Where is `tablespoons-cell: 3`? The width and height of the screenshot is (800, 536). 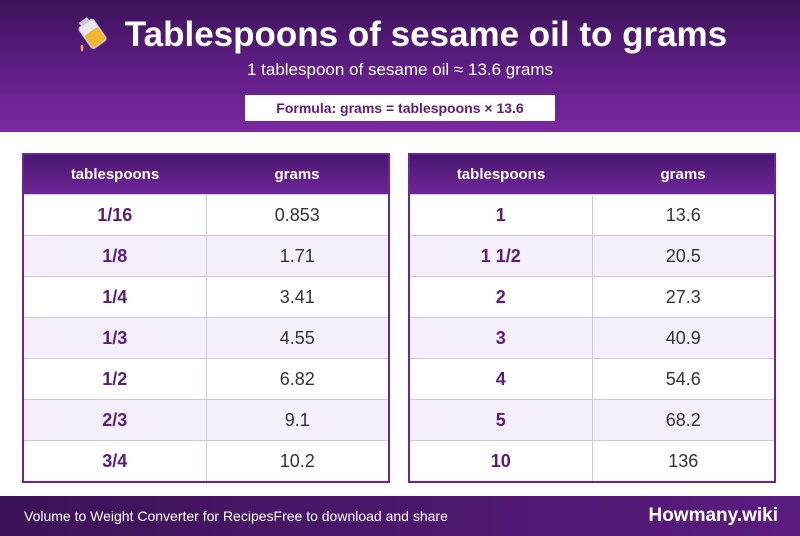 tablespoons-cell: 3 is located at coordinates (501, 338).